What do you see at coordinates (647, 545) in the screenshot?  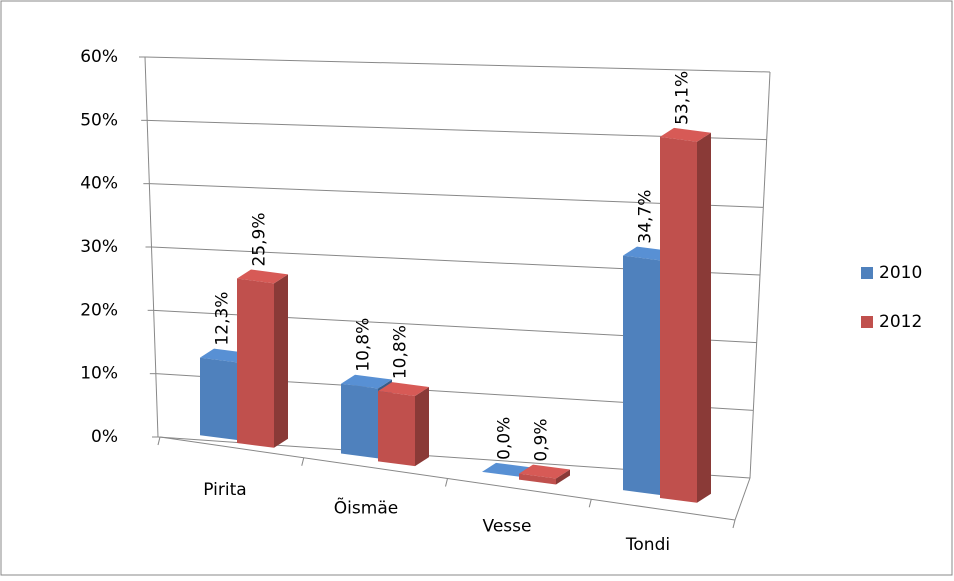 I see `x-tick-label: Tondi` at bounding box center [647, 545].